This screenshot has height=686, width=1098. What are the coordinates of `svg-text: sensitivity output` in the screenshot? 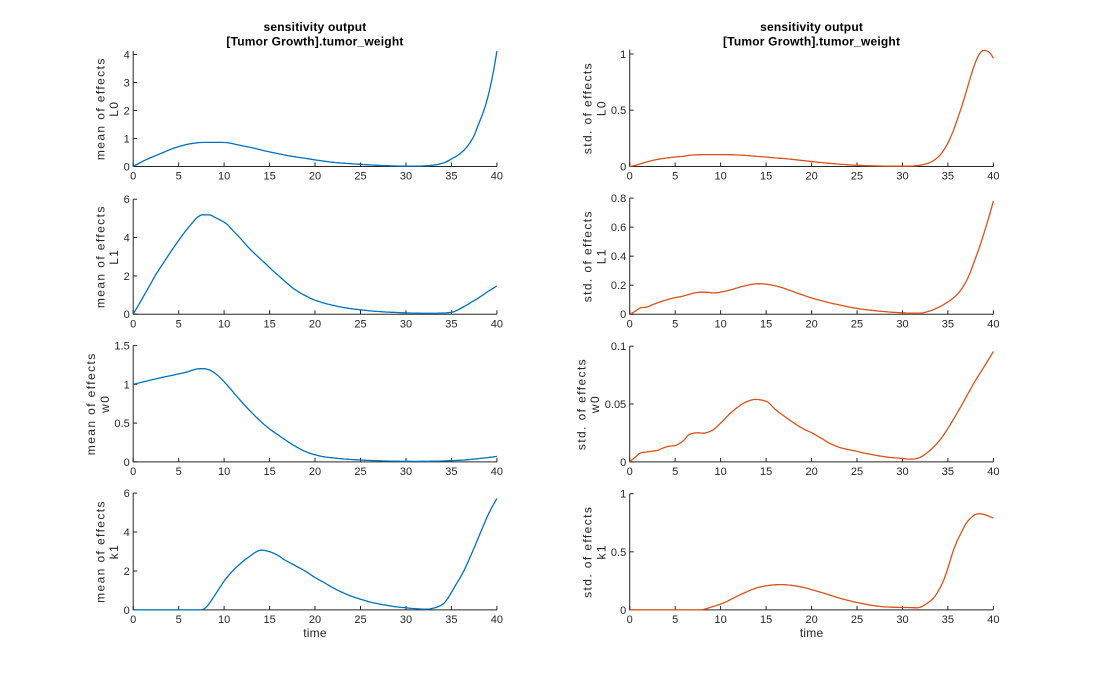 It's located at (315, 27).